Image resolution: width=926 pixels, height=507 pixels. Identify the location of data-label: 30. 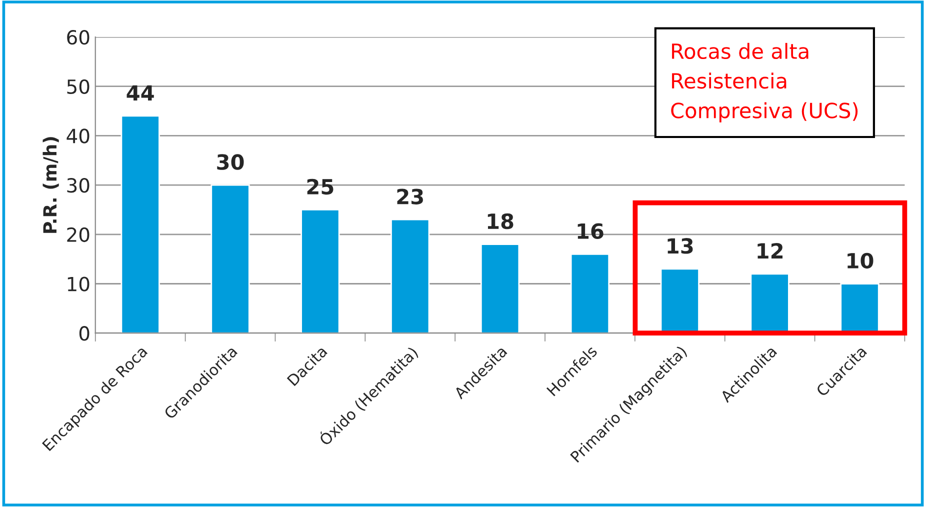
(230, 162).